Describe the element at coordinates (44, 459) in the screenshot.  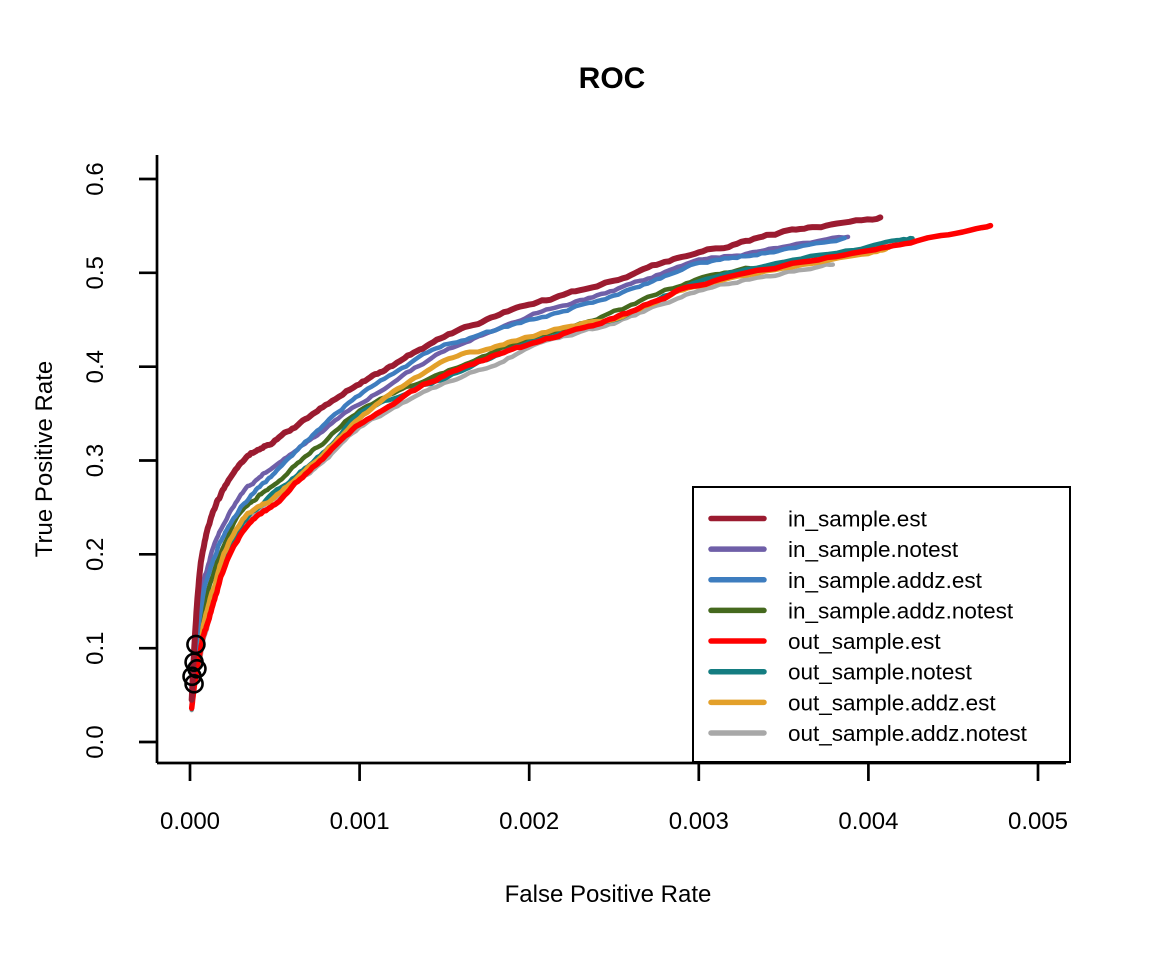
I see `y-axis-label: True Positive Rate` at that location.